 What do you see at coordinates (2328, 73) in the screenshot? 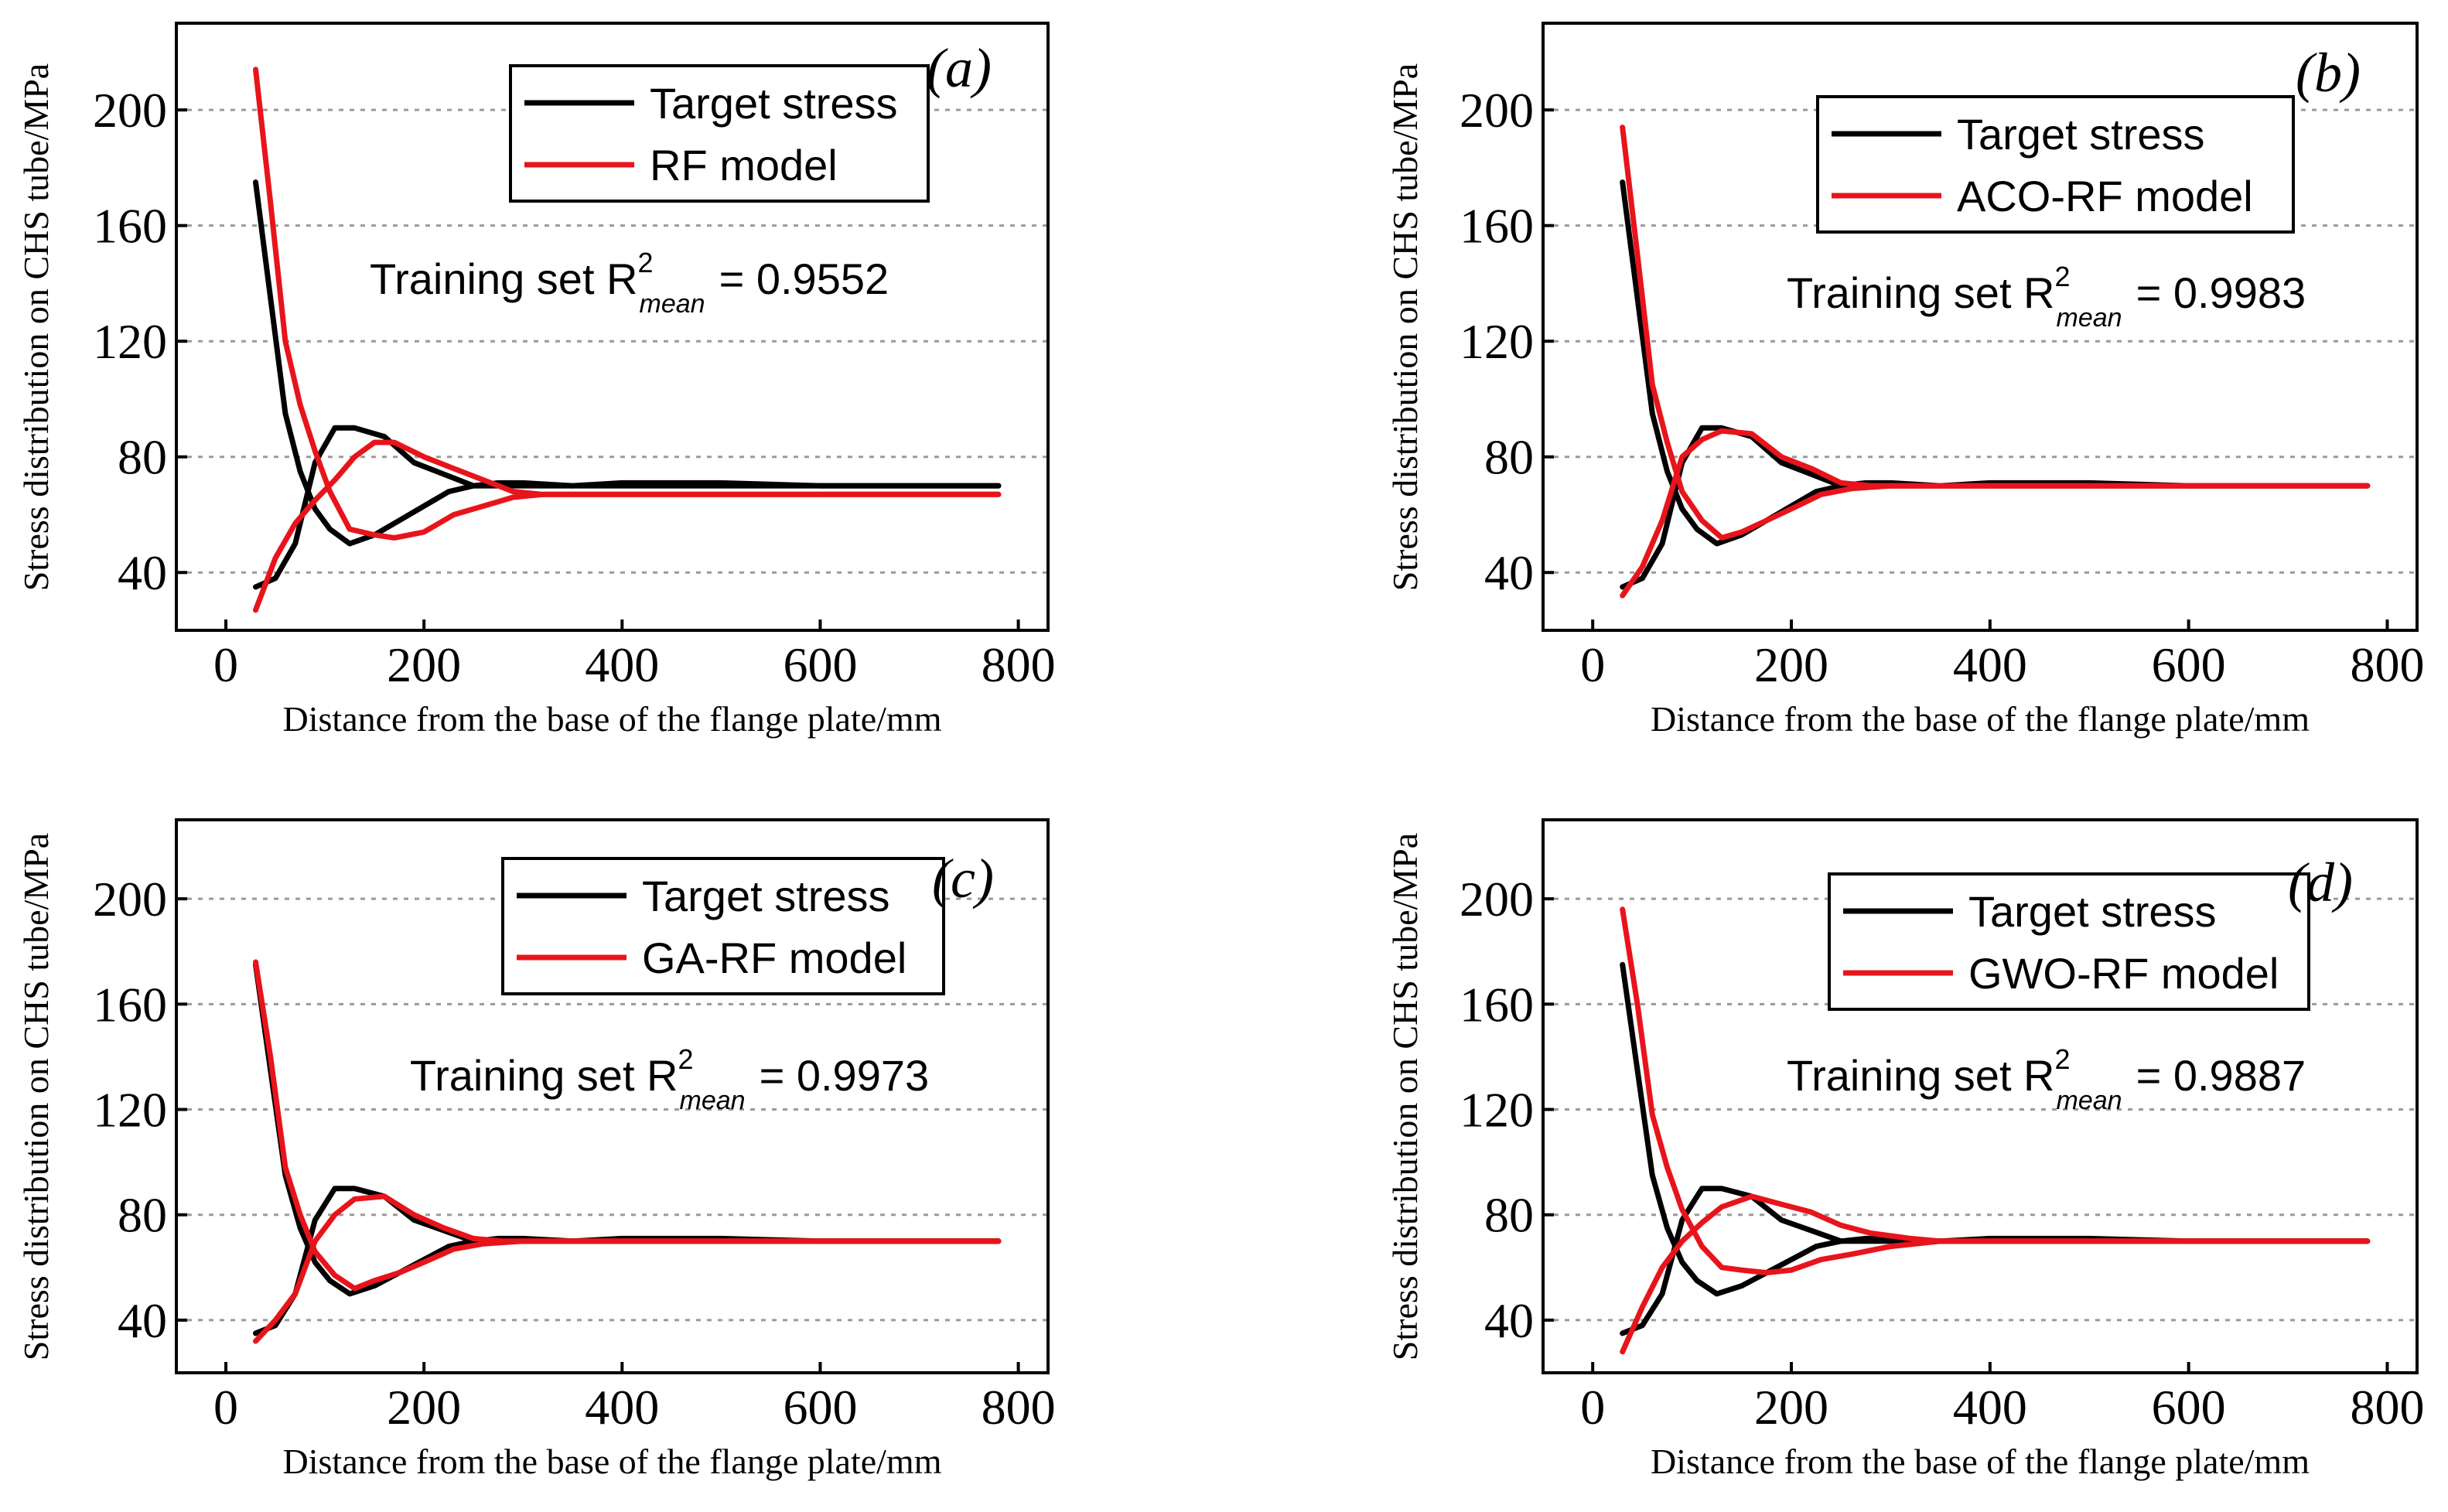
I see `panel-label: (b)` at bounding box center [2328, 73].